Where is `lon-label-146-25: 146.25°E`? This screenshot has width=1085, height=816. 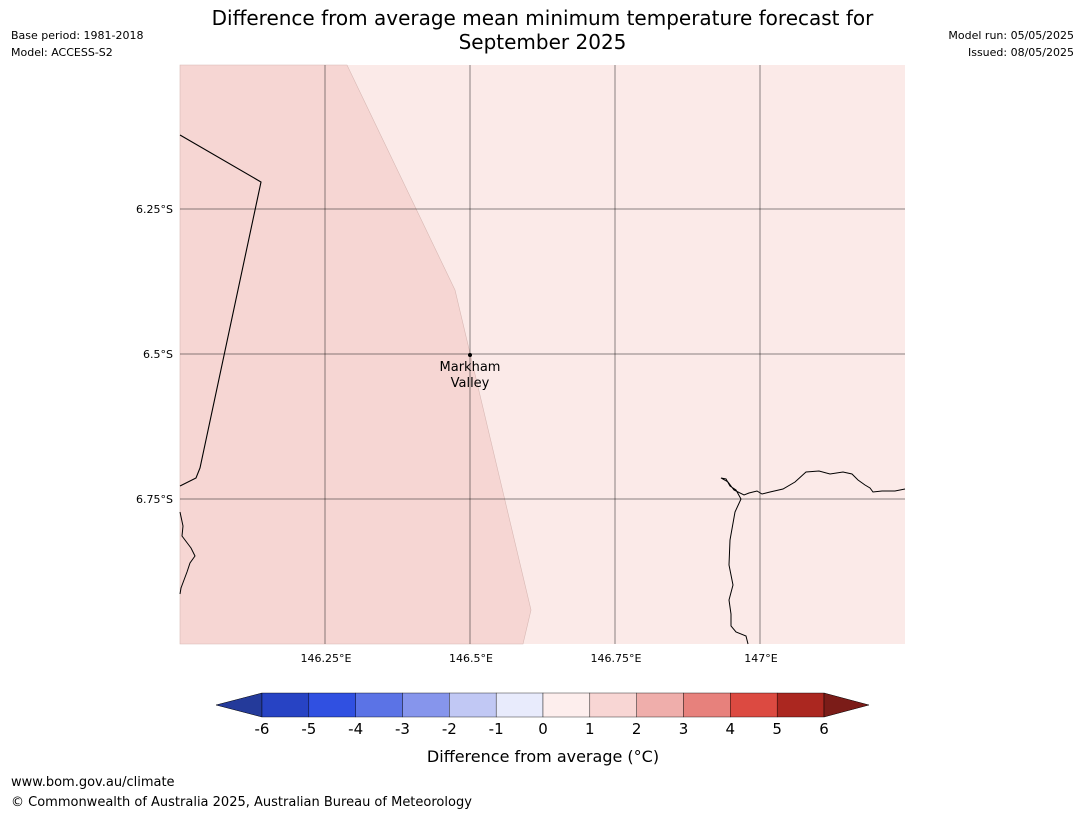 lon-label-146-25: 146.25°E is located at coordinates (326, 658).